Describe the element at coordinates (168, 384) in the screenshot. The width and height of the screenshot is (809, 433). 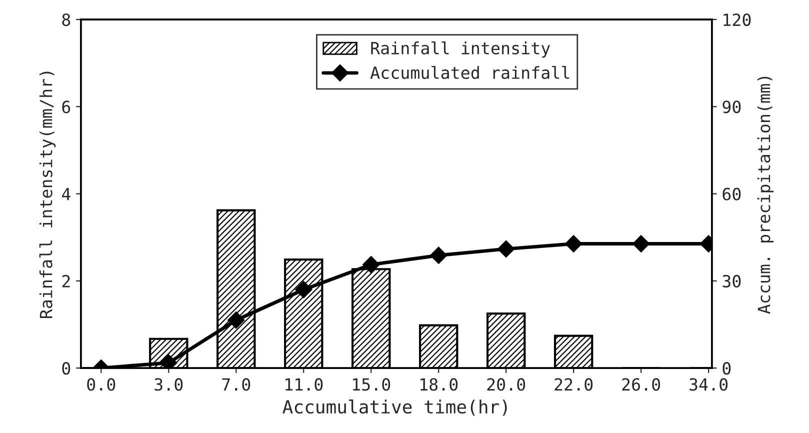
I see `x-tick-label: 3.0` at that location.